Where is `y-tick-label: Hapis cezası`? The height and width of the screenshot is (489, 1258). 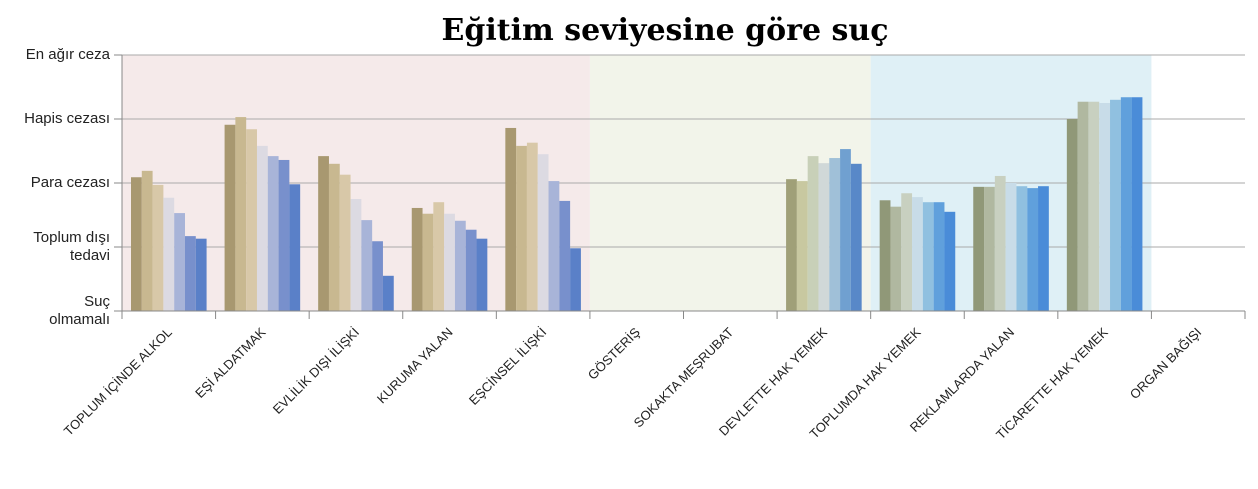
y-tick-label: Hapis cezası is located at coordinates (67, 118).